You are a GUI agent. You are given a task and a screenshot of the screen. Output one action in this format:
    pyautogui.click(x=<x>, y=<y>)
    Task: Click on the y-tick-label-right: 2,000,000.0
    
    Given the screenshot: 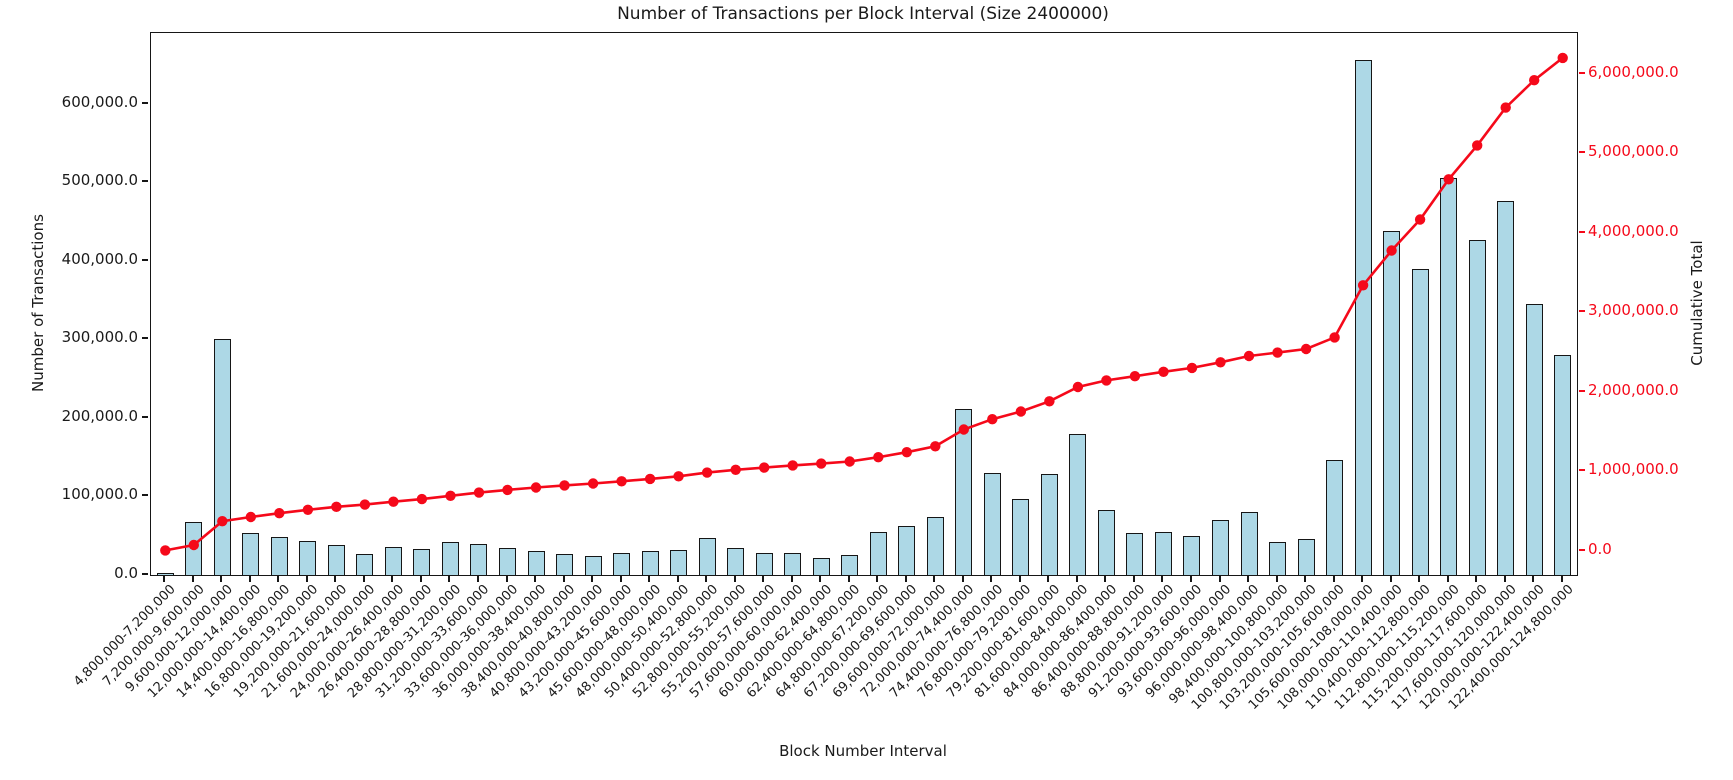 What is the action you would take?
    pyautogui.click(x=1633, y=389)
    